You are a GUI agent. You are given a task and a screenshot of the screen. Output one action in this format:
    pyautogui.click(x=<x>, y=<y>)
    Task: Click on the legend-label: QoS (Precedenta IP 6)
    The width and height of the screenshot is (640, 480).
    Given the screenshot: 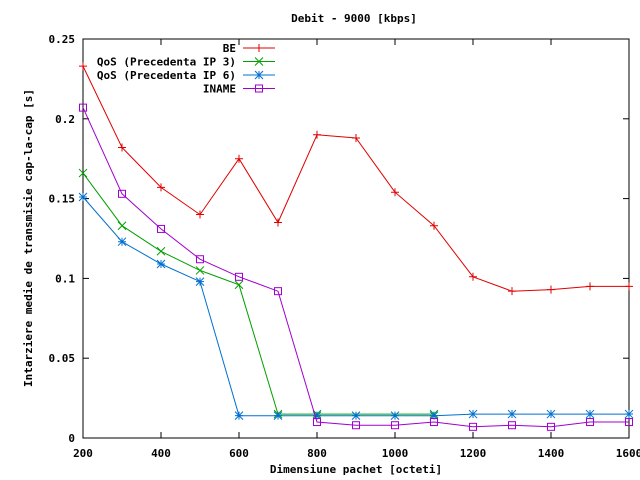 What is the action you would take?
    pyautogui.click(x=166, y=75)
    